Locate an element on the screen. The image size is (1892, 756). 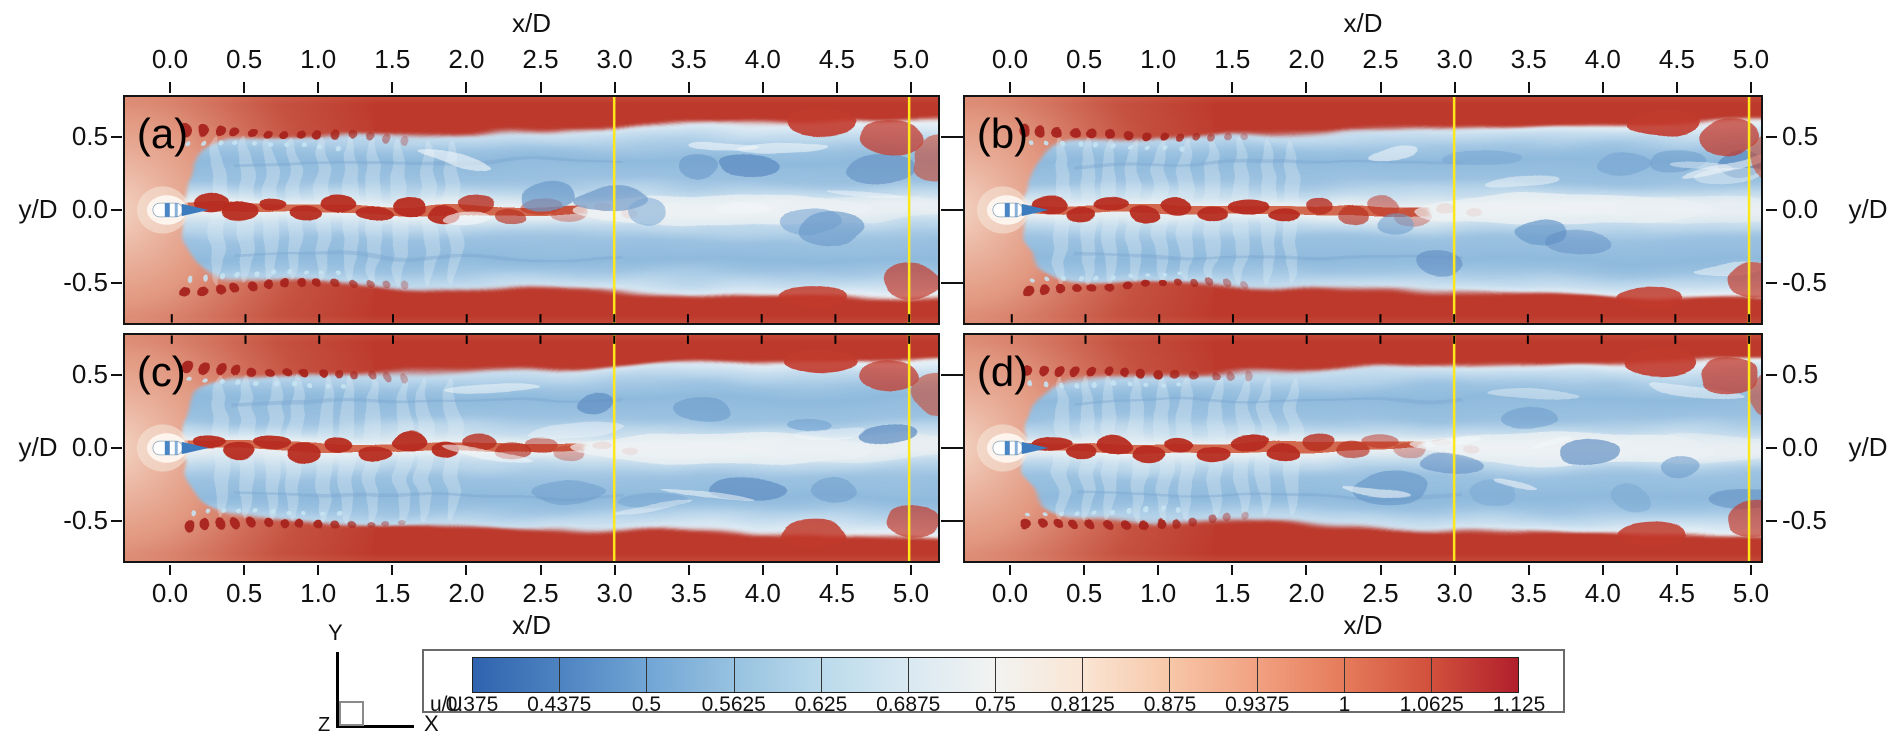
triad-y-axis-line is located at coordinates (337, 690).